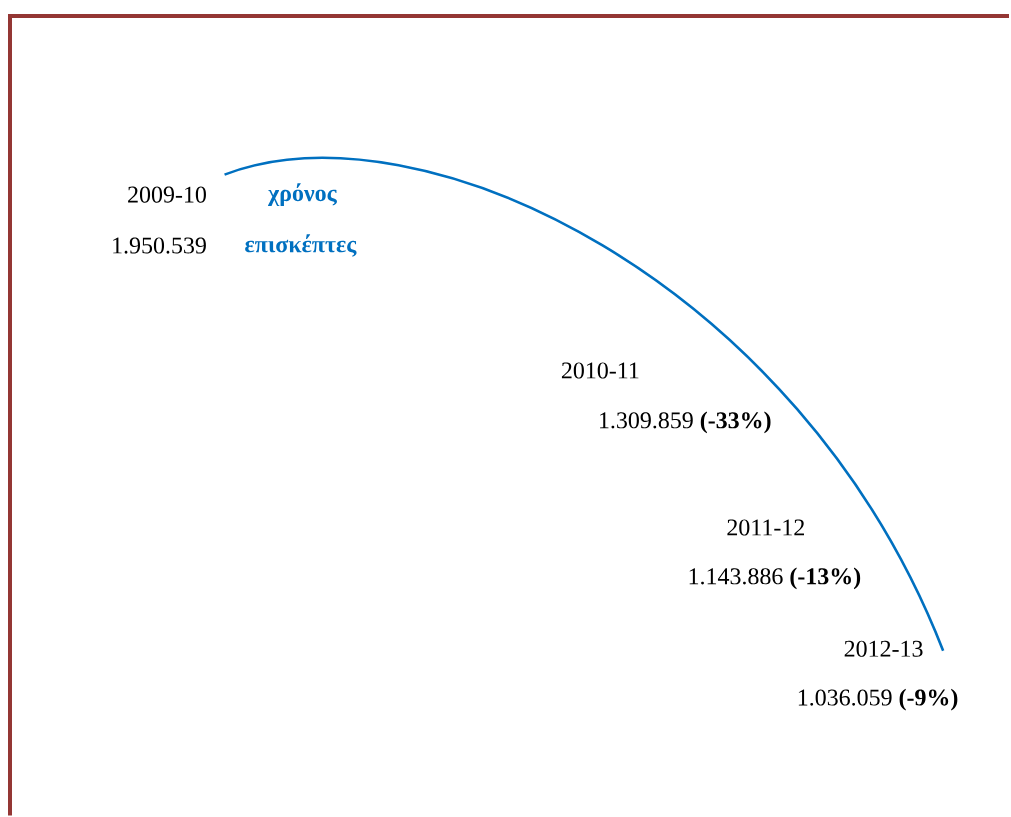  What do you see at coordinates (765, 527) in the screenshot?
I see `category-label: 2011-12` at bounding box center [765, 527].